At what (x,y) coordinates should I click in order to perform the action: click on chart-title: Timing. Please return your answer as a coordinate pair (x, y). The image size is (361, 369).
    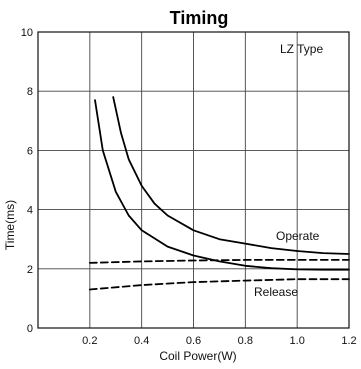
    Looking at the image, I should click on (199, 18).